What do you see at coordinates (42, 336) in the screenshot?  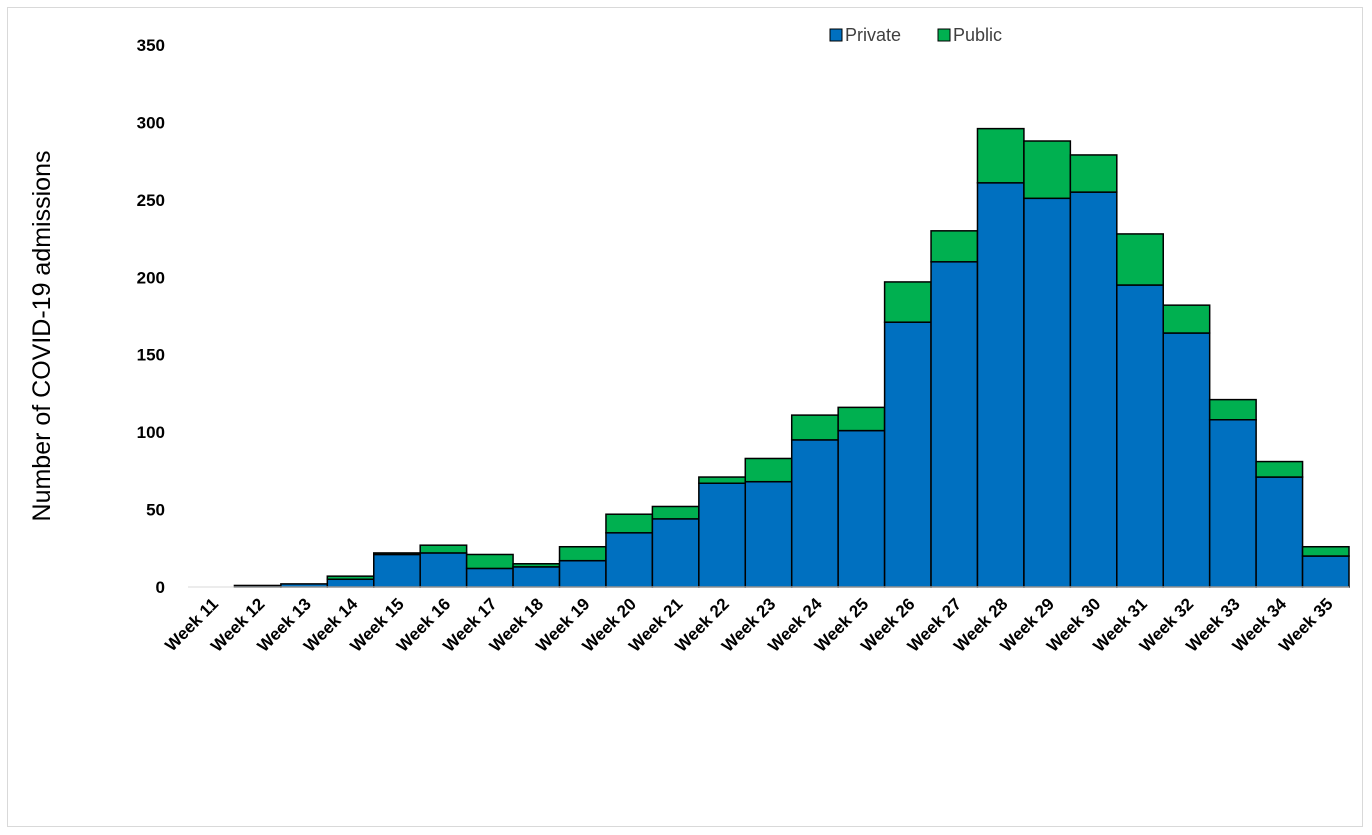 I see `y-axis-label: Number of COVID-19 admissions` at bounding box center [42, 336].